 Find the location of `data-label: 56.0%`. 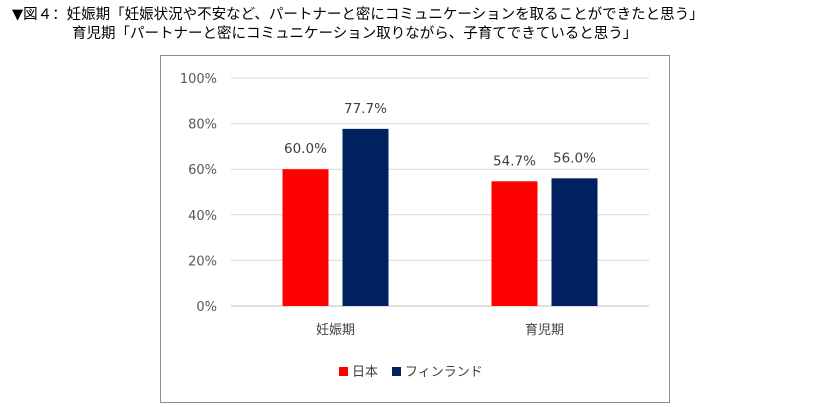

data-label: 56.0% is located at coordinates (574, 158).